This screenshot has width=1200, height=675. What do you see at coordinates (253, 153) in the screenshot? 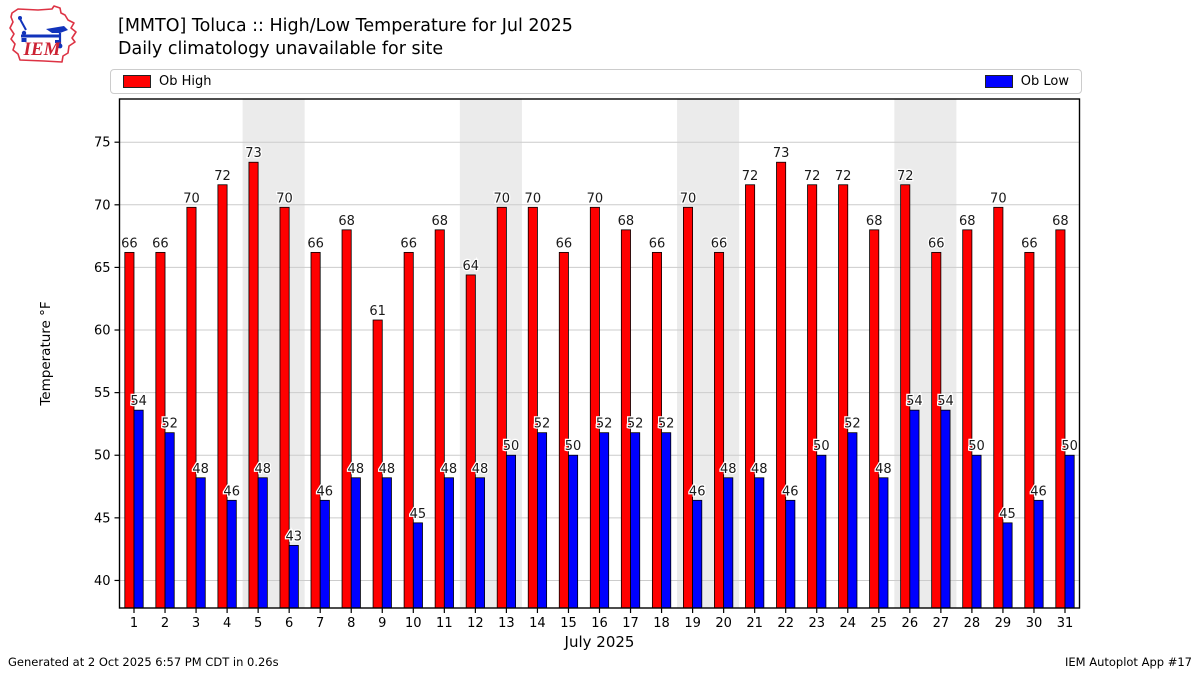
I see `high-value-label: 73` at bounding box center [253, 153].